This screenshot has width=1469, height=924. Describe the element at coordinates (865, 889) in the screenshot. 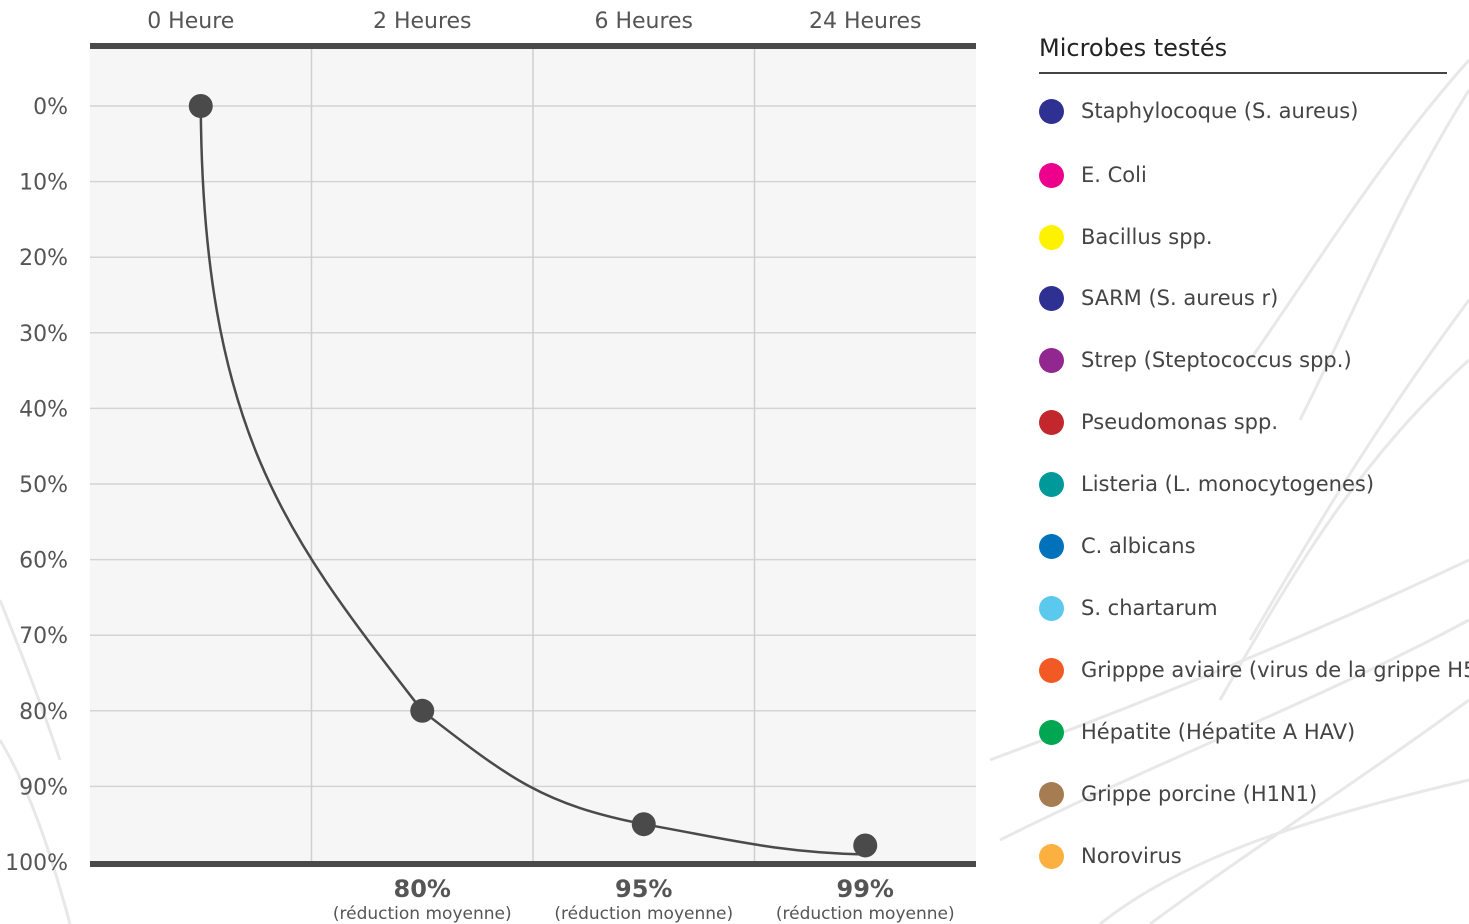

I see `value-label: 99%` at that location.